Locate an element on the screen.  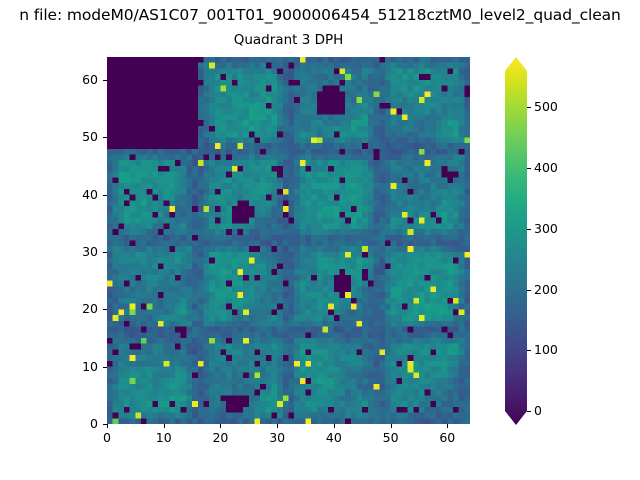
colorbar-tick-label: 100 is located at coordinates (546, 350).